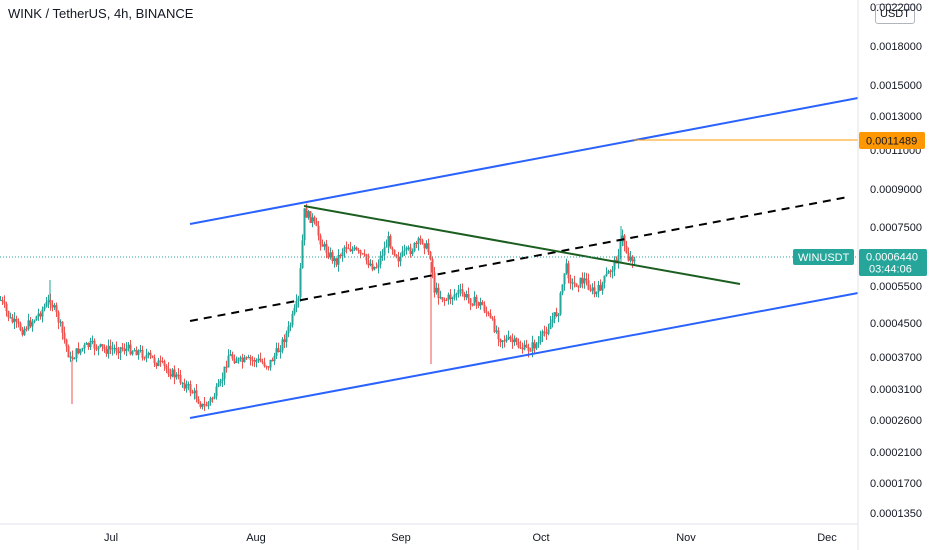  What do you see at coordinates (896, 358) in the screenshot?
I see `price-tick-label: 0.0003700` at bounding box center [896, 358].